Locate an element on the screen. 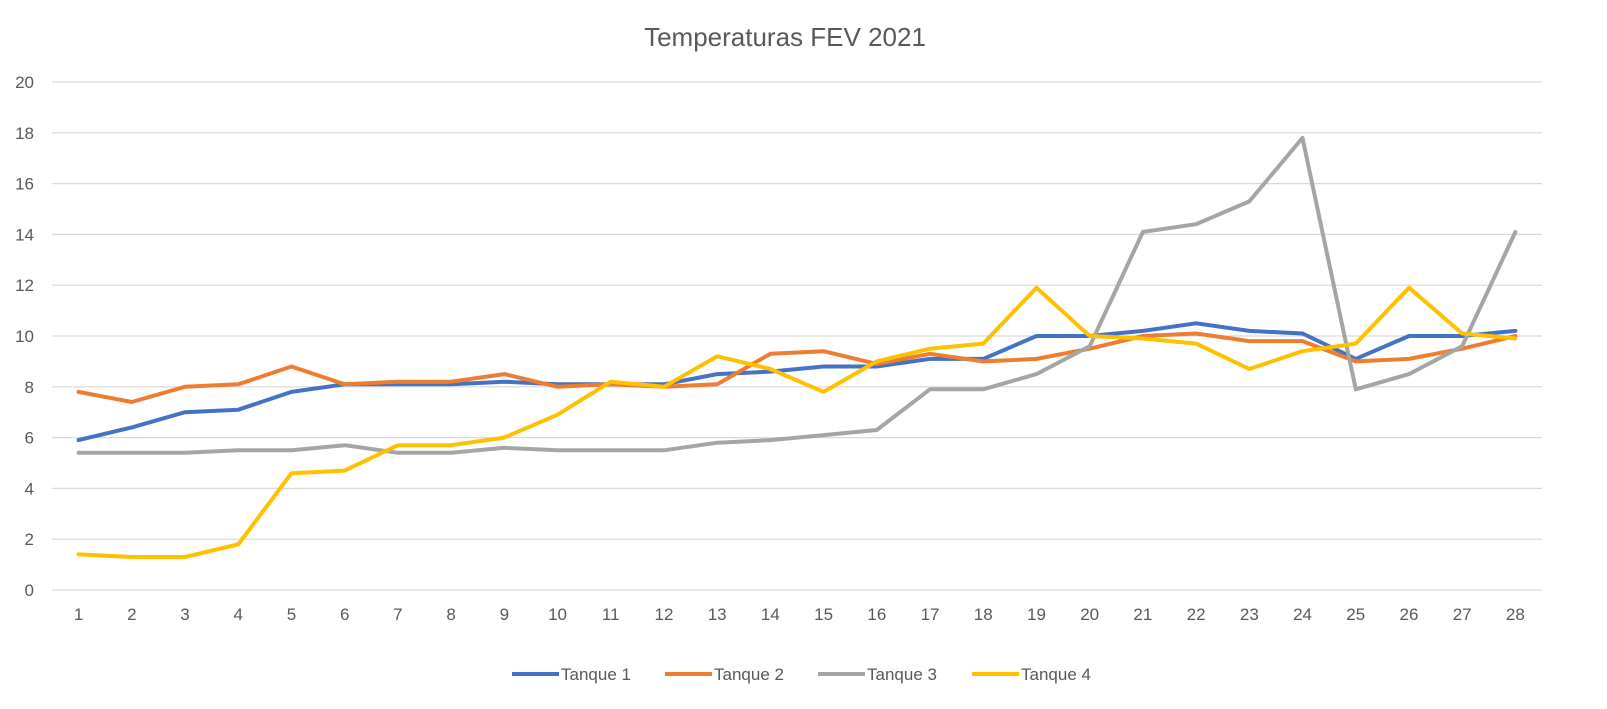 The width and height of the screenshot is (1607, 709). legend-label-tanque-2: Tanque 2 is located at coordinates (749, 674).